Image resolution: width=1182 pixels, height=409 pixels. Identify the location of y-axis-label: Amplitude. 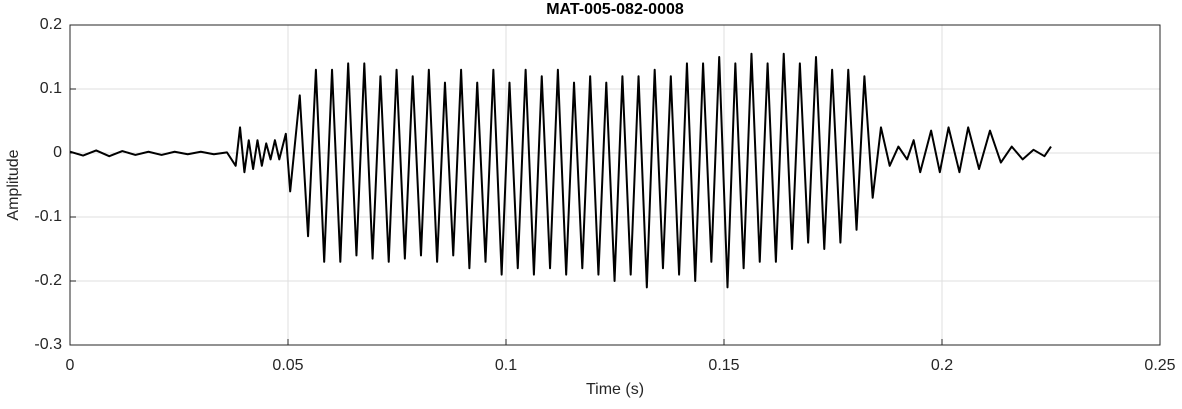
(13, 184).